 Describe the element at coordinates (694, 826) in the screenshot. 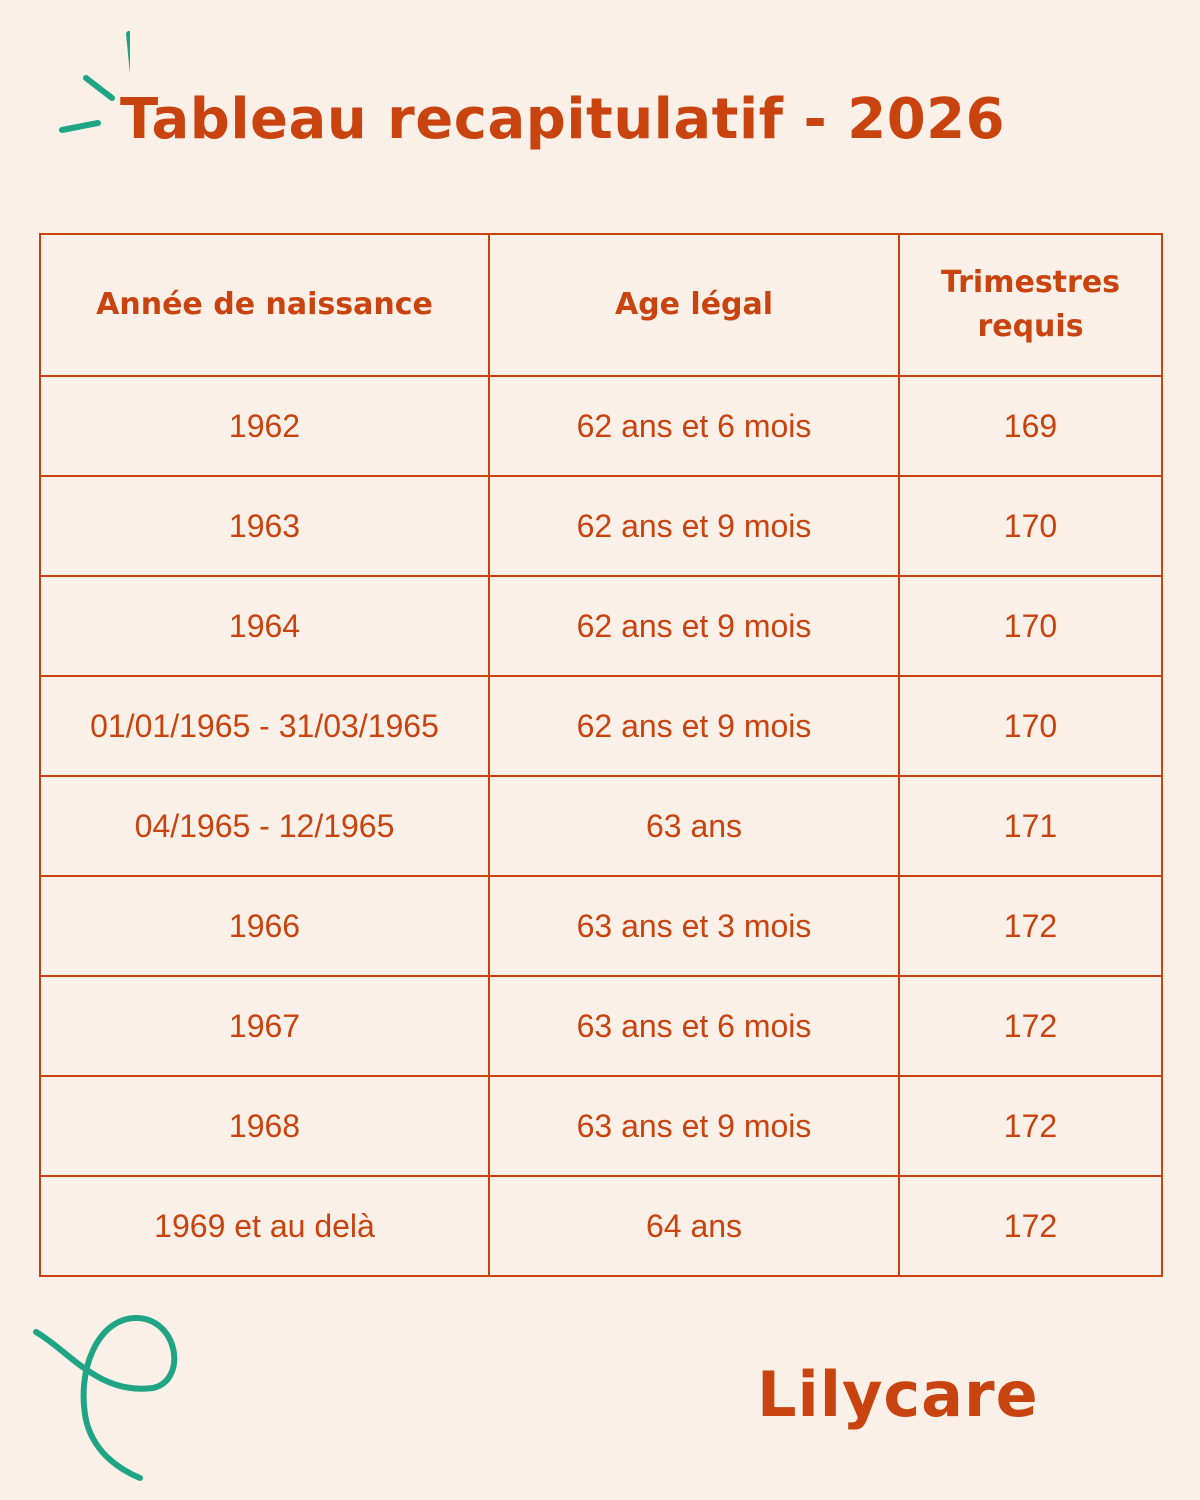

I see `cell-legal-age: 63 ans` at that location.